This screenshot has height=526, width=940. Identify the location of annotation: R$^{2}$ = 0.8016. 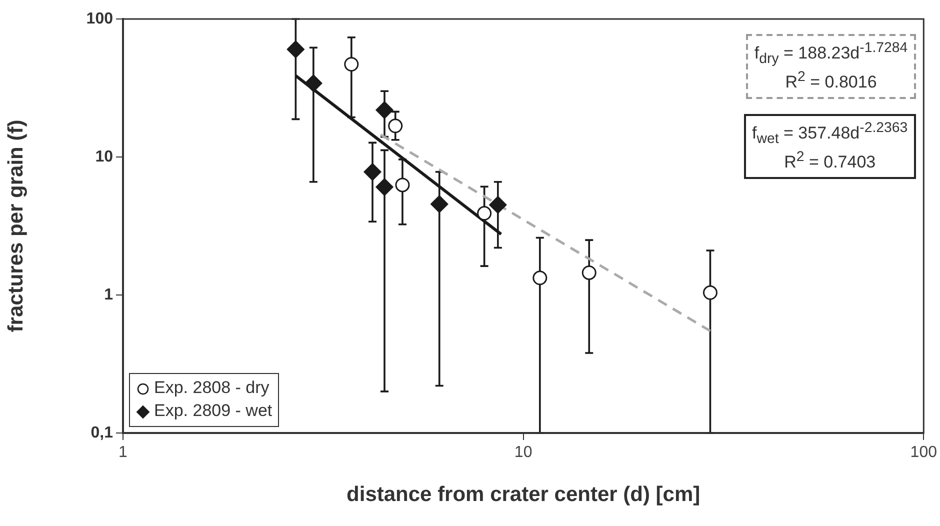
(831, 80).